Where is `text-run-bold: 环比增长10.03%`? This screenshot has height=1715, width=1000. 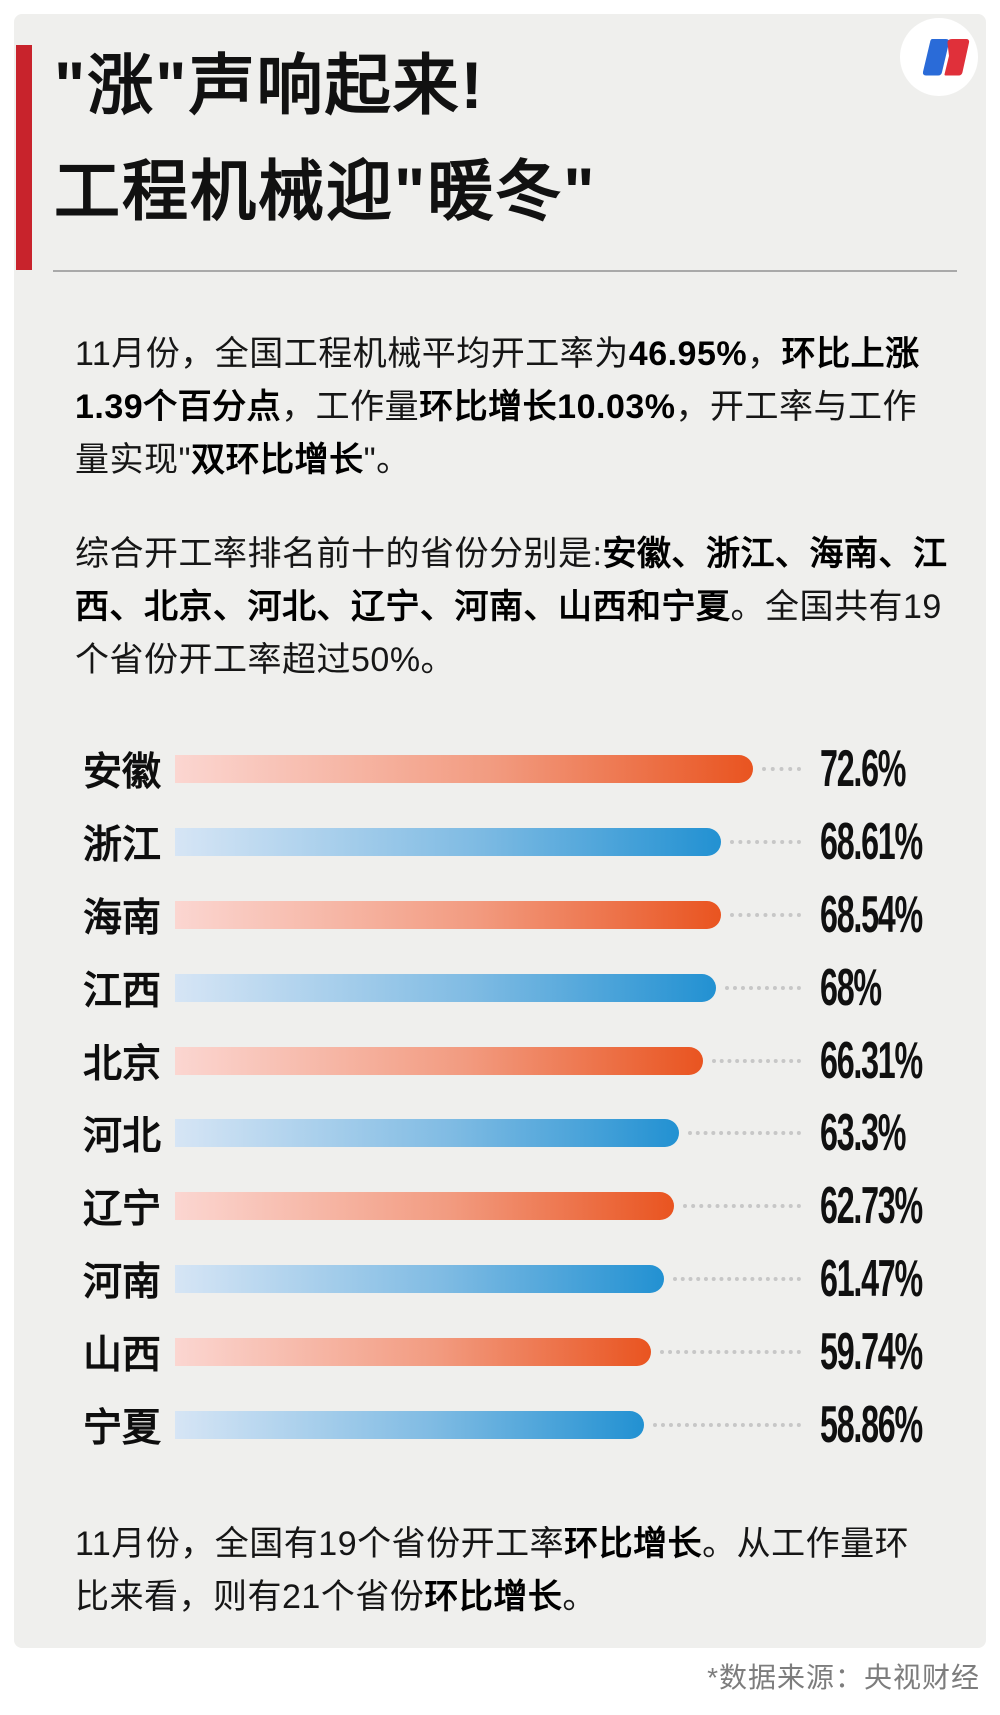
text-run-bold: 环比增长10.03% is located at coordinates (547, 407).